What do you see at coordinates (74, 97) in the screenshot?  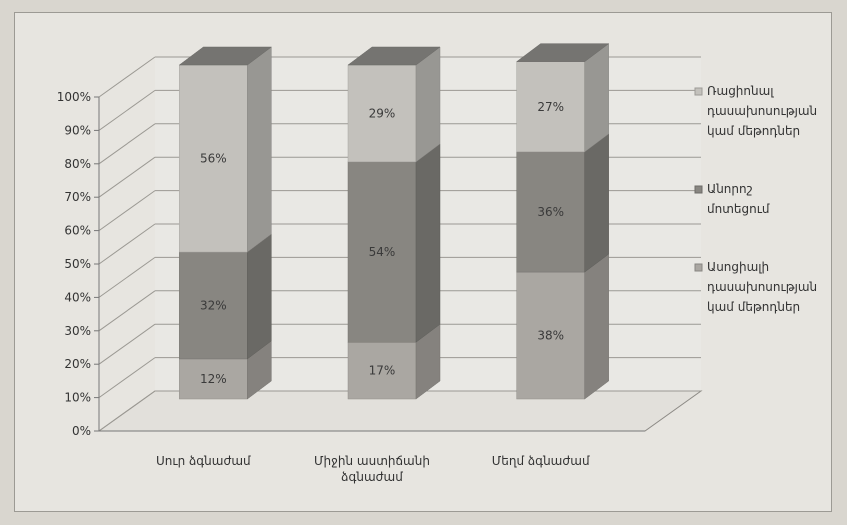 I see `y-tick-label: 100%` at bounding box center [74, 97].